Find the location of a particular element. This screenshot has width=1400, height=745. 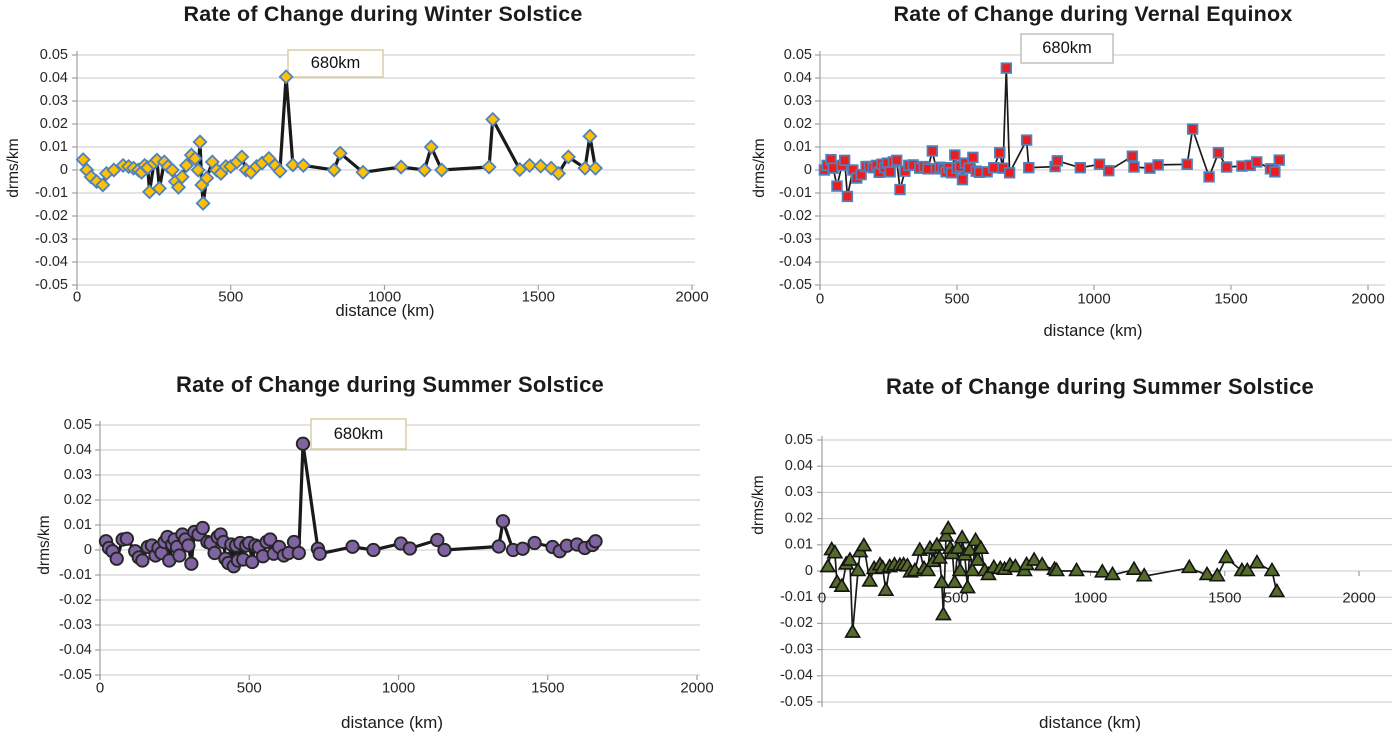

chart-title-vernal-equinox: Rate of Change during Vernal Equinox is located at coordinates (1093, 14).